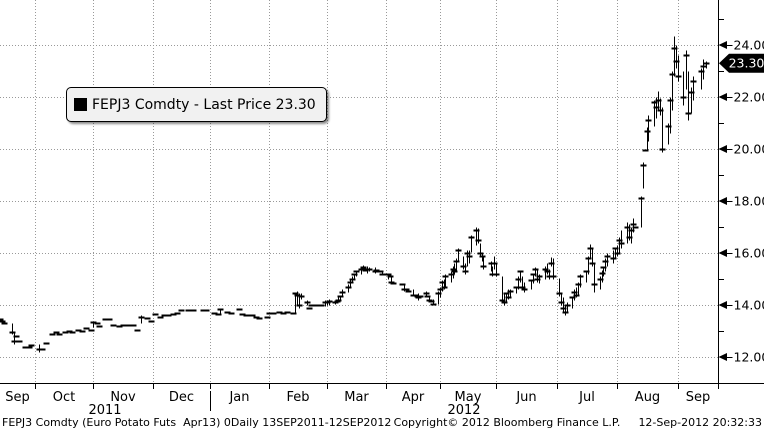 The width and height of the screenshot is (764, 433). I want to click on month-label: Jun, so click(525, 397).